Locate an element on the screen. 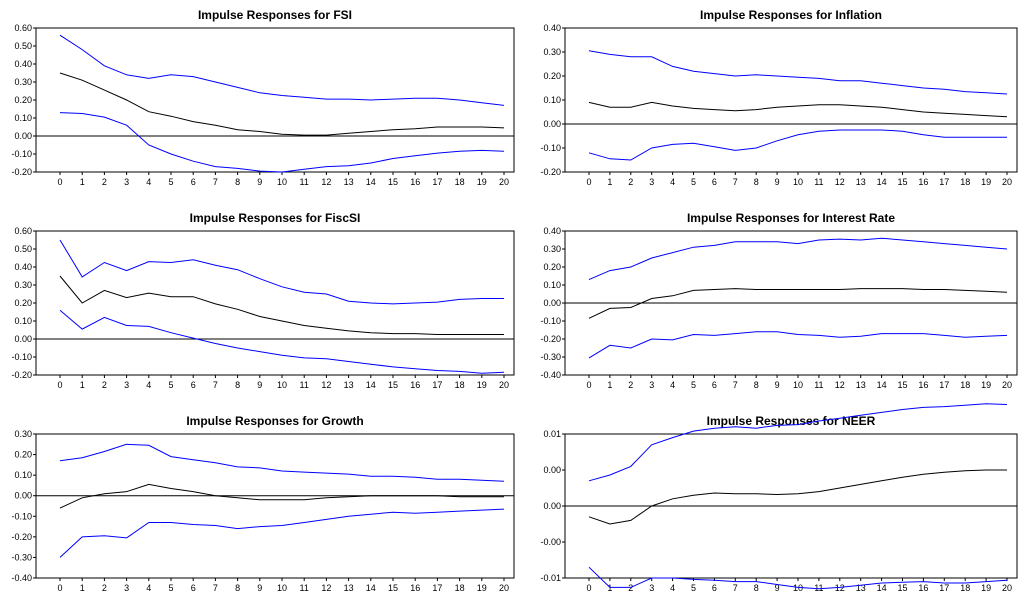 This screenshot has width=1030, height=601. chart-title: Impulse Responses for Inflation is located at coordinates (791, 15).